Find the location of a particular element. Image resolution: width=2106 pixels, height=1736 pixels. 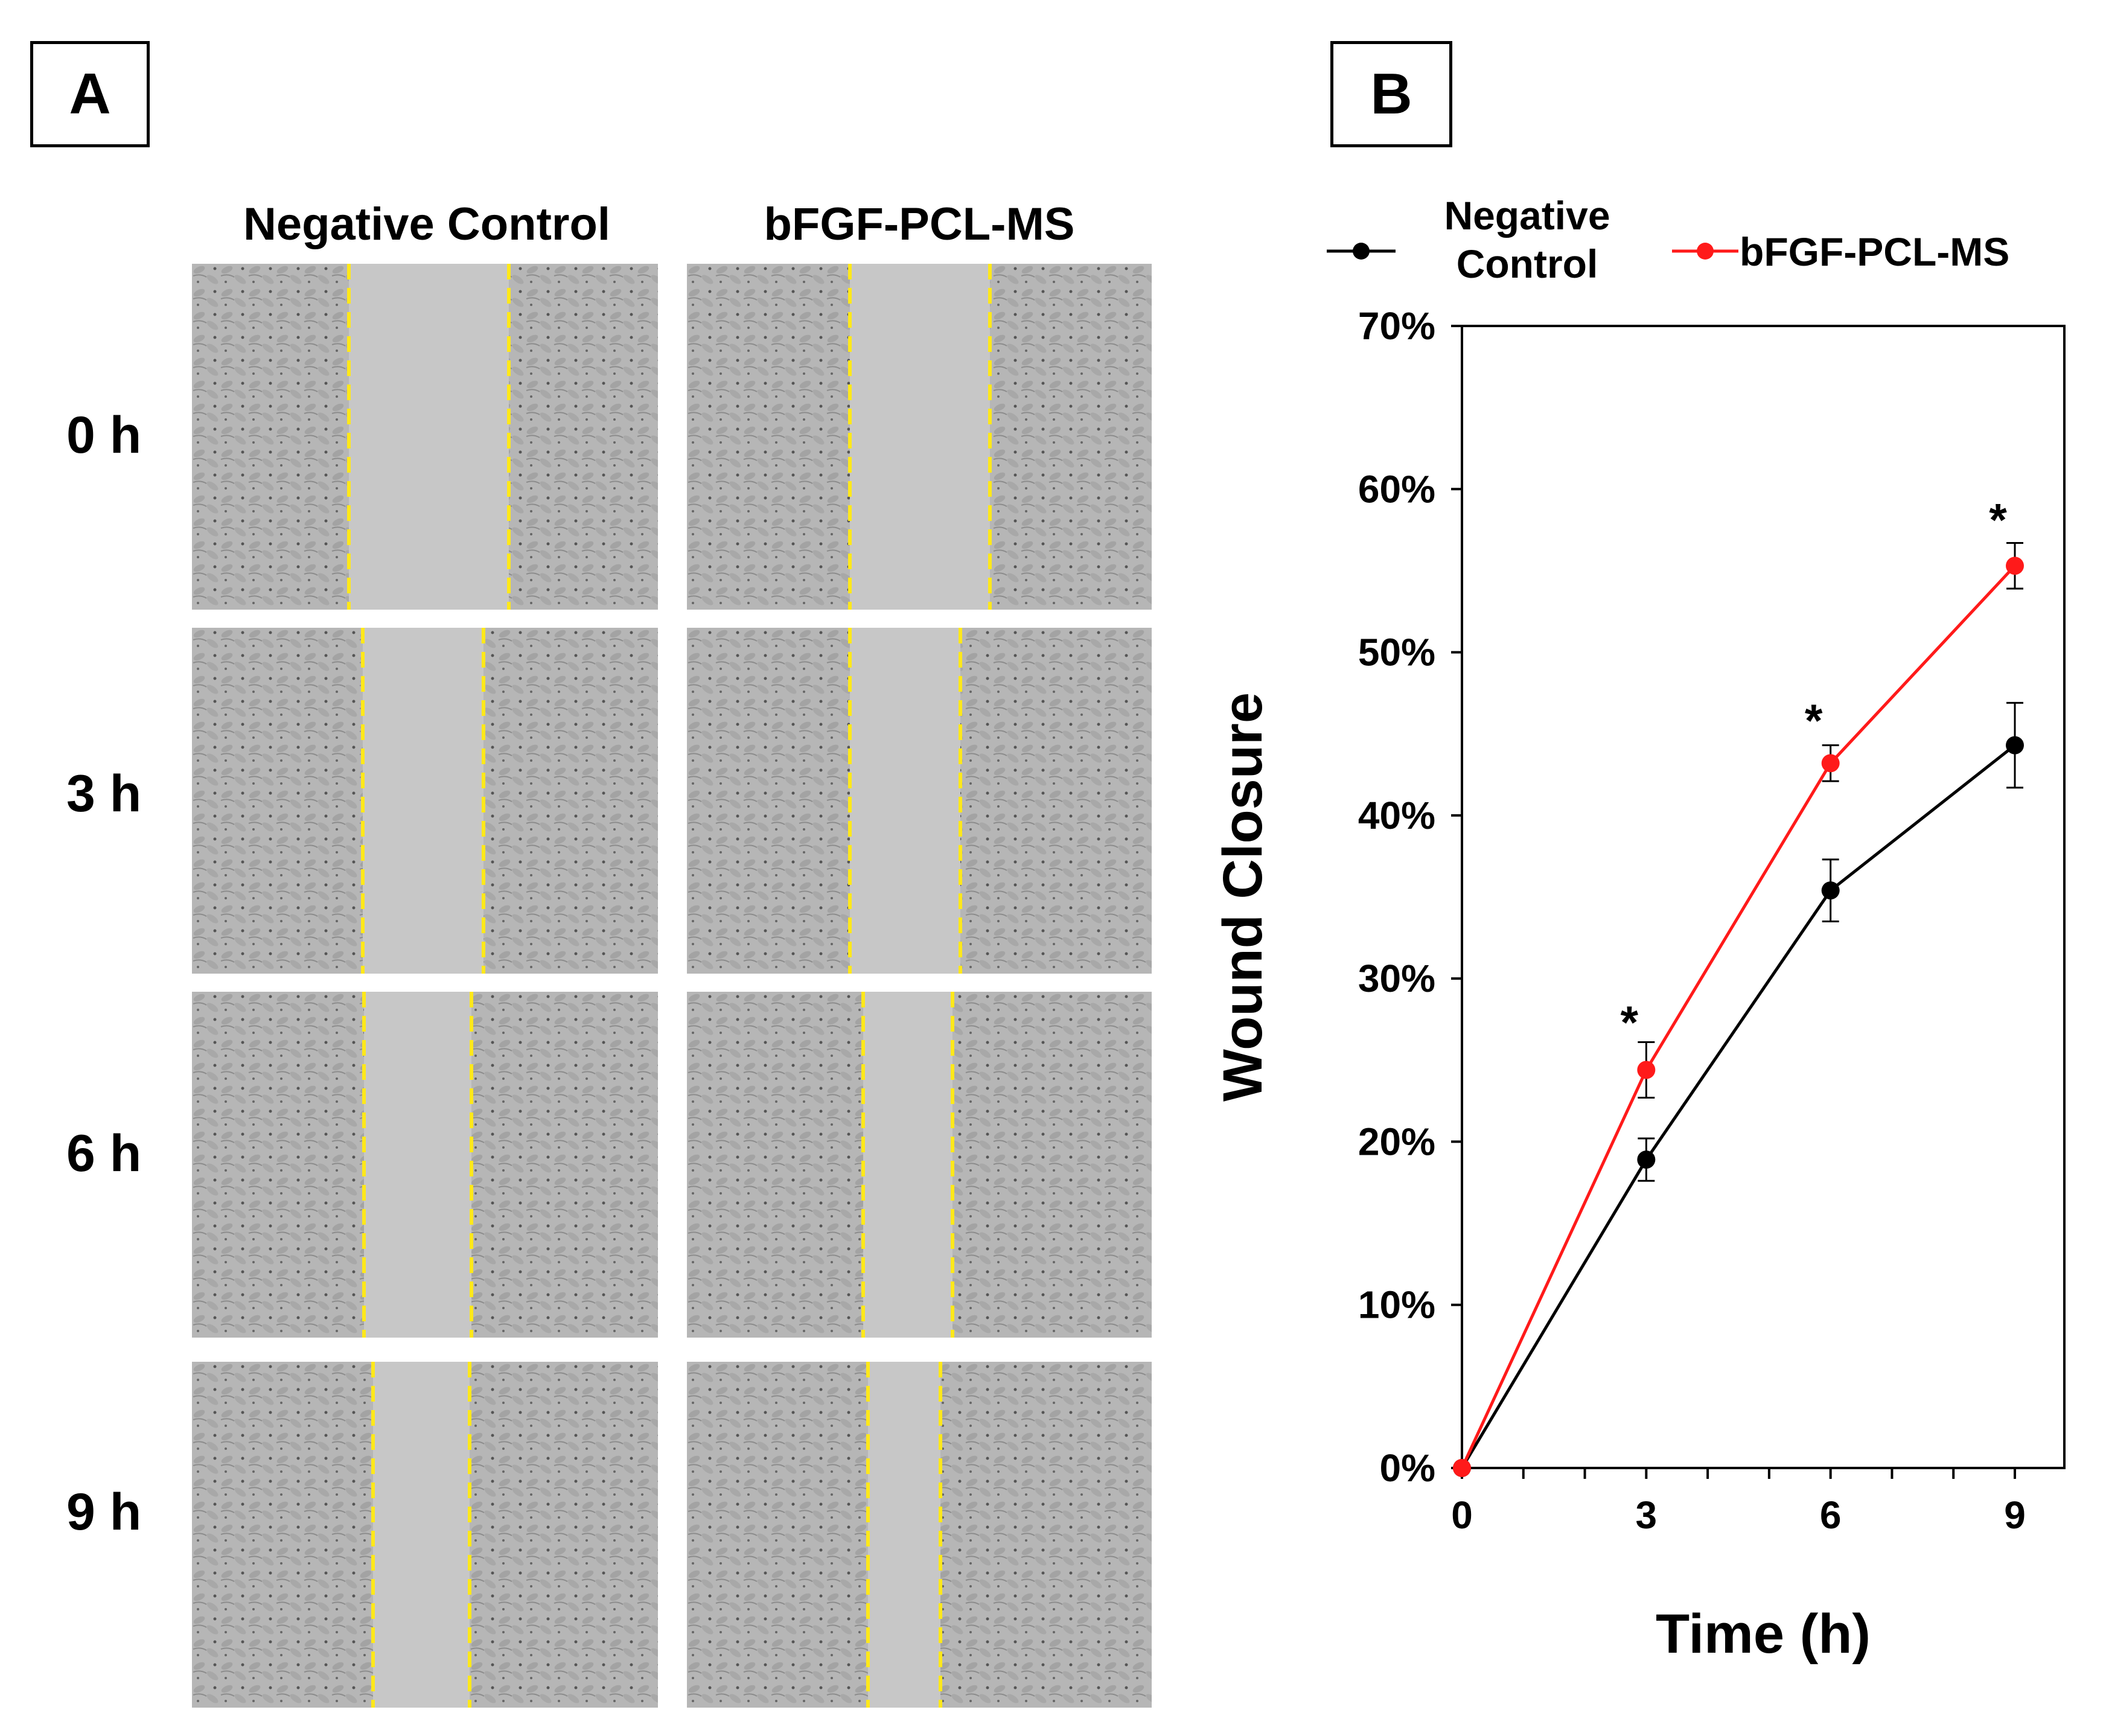

x-tick-label: 3 is located at coordinates (1647, 1515).